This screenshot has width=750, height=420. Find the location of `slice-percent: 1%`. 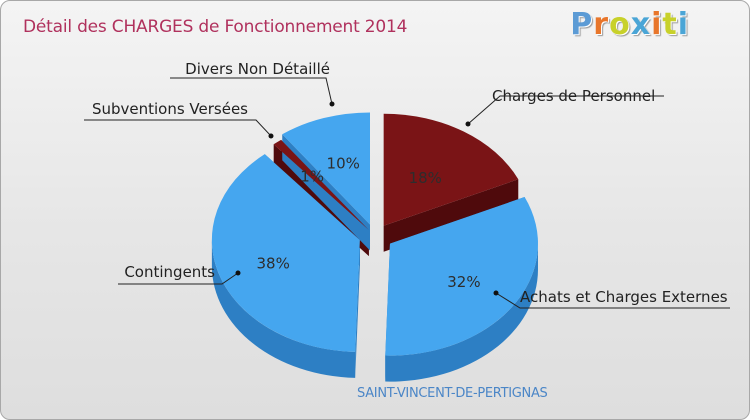

slice-percent: 1% is located at coordinates (312, 176).